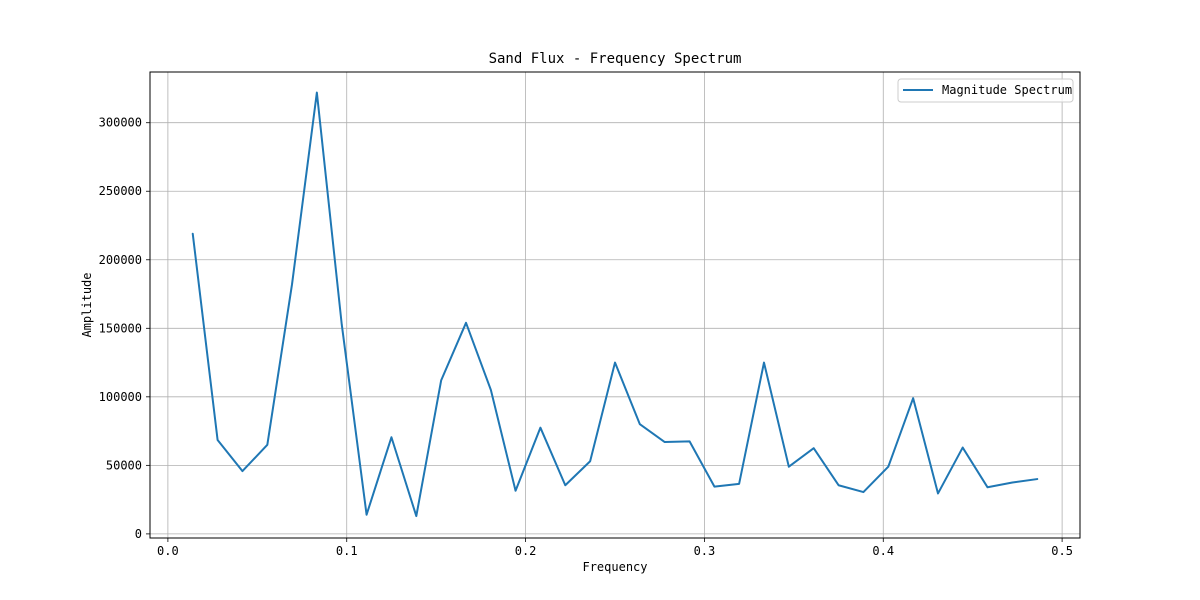  Describe the element at coordinates (120, 397) in the screenshot. I see `y-tick-label: 100000` at that location.